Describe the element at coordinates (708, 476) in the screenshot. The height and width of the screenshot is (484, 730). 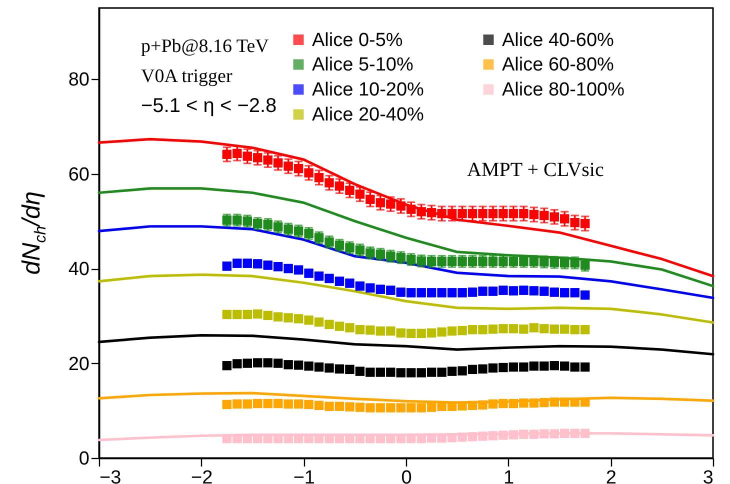
I see `x-tick-label: 3` at that location.